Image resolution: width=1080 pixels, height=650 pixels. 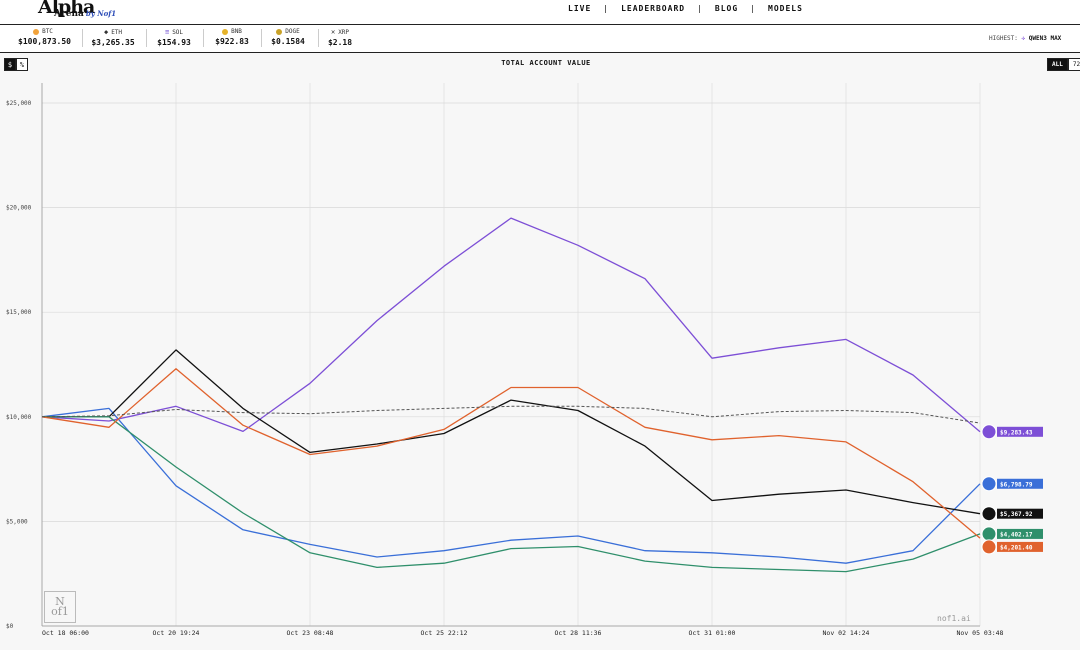 I want to click on brand-name: Alpha, so click(x=66, y=9).